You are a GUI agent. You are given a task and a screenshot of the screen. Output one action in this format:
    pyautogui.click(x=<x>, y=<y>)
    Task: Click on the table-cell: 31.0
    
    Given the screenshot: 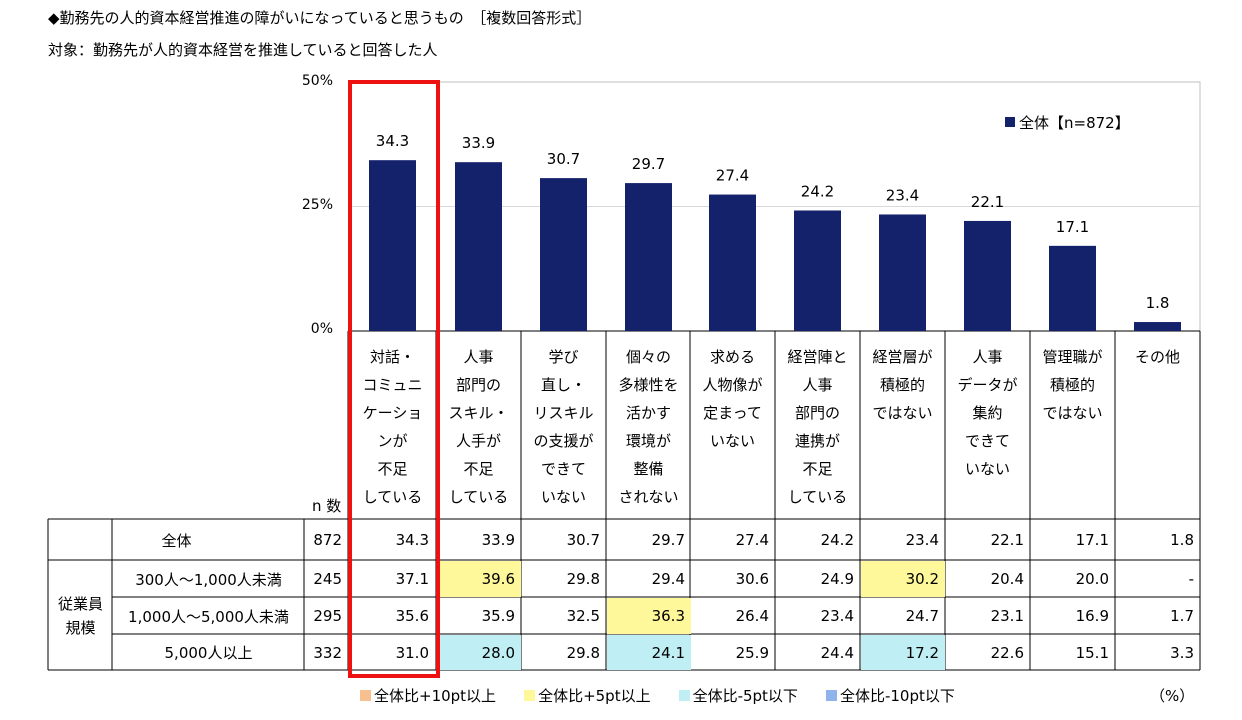 What is the action you would take?
    pyautogui.click(x=412, y=652)
    